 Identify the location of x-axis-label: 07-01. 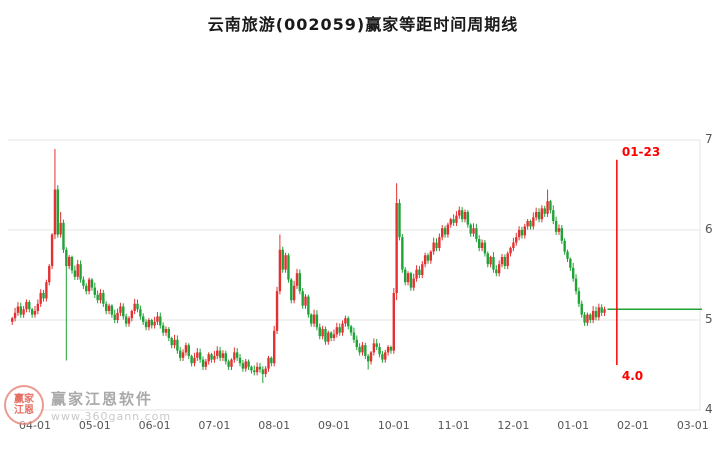
(214, 425).